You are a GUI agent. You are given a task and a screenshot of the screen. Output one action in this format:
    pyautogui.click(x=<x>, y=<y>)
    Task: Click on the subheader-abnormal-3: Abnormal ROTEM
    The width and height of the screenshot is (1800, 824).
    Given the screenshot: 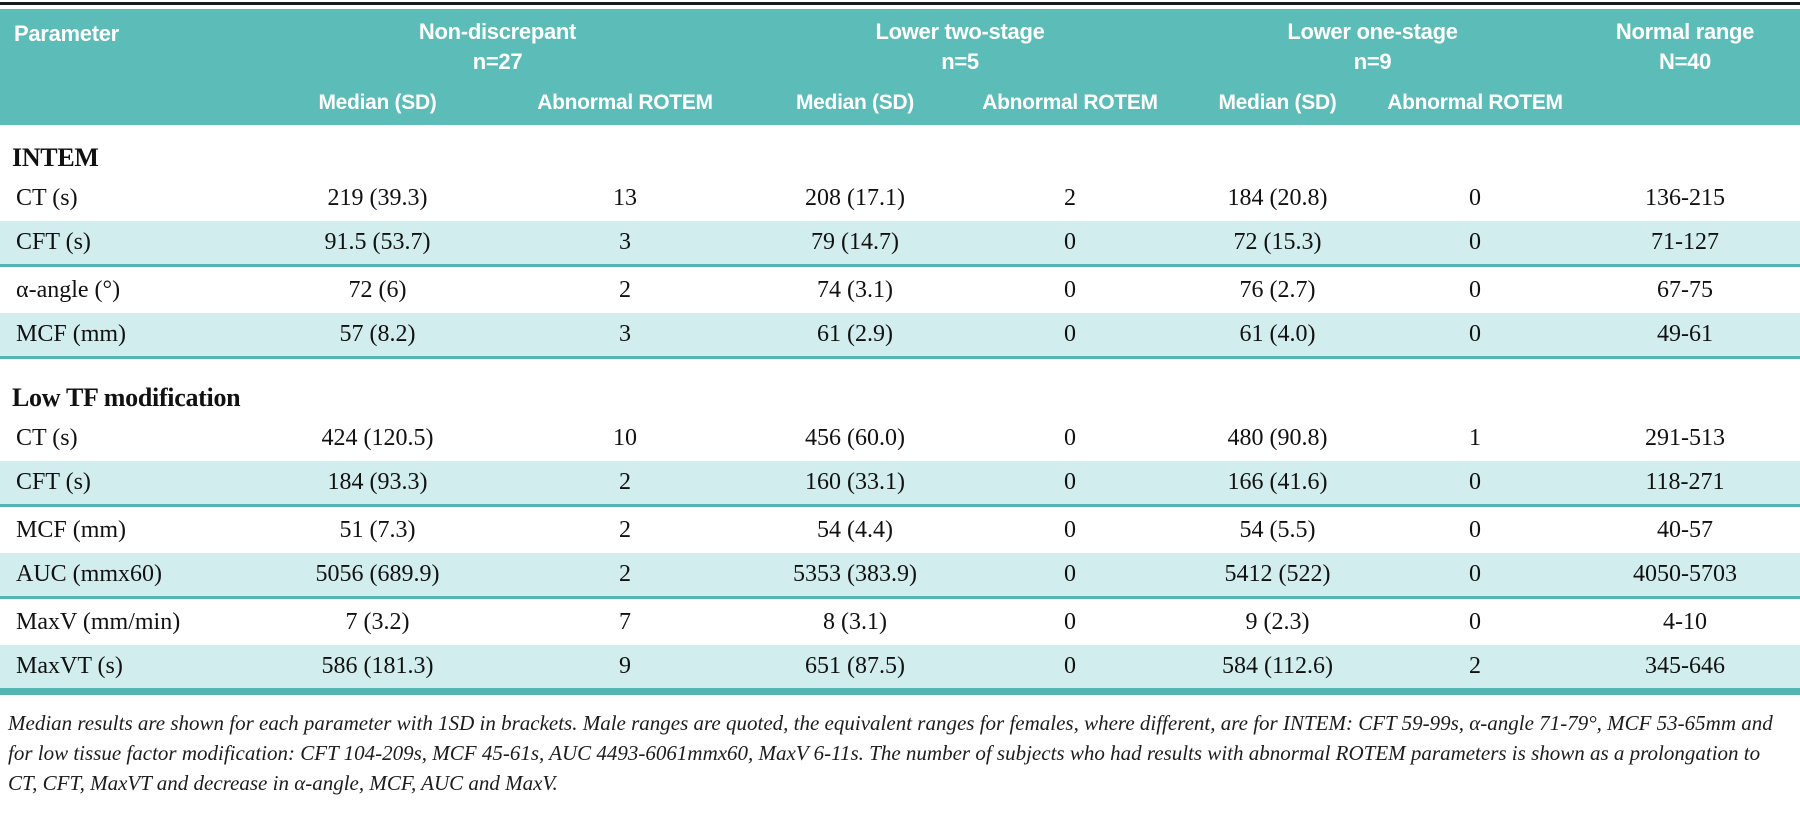 What is the action you would take?
    pyautogui.click(x=1475, y=102)
    